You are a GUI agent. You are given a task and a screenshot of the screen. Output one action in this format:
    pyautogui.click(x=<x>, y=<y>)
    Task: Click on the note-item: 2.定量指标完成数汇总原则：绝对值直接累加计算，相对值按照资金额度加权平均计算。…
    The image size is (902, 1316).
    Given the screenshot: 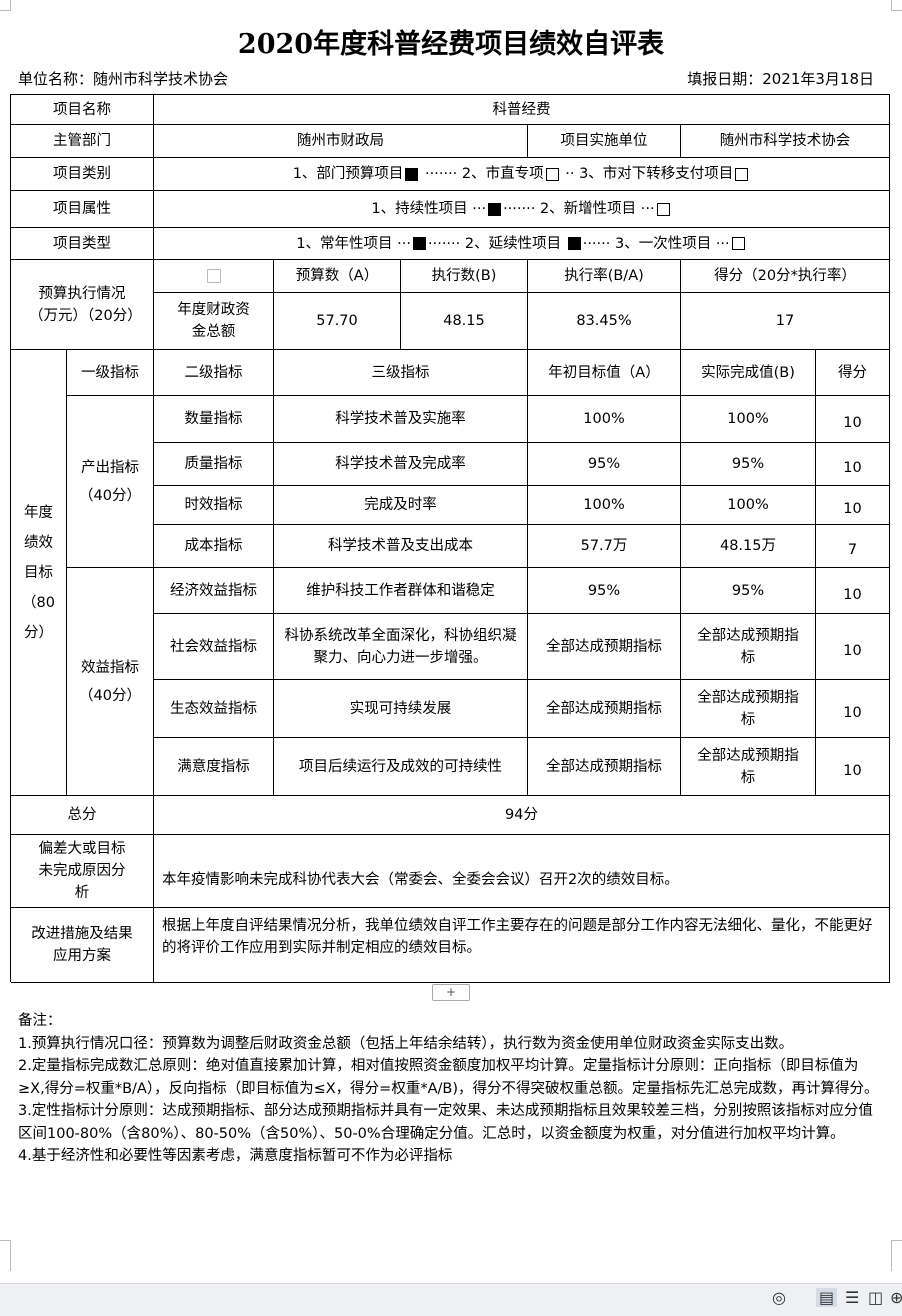 What is the action you would take?
    pyautogui.click(x=448, y=1077)
    